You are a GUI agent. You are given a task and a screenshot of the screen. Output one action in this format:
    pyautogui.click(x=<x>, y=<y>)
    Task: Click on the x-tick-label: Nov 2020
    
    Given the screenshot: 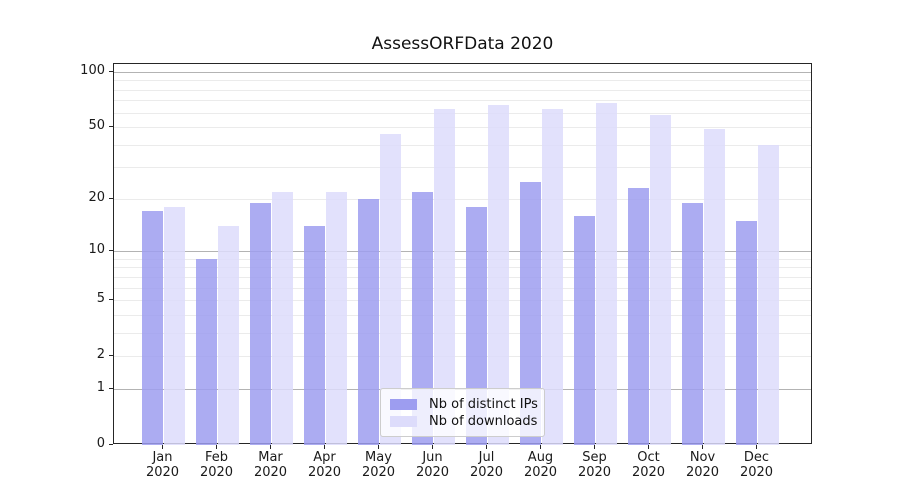 What is the action you would take?
    pyautogui.click(x=703, y=465)
    